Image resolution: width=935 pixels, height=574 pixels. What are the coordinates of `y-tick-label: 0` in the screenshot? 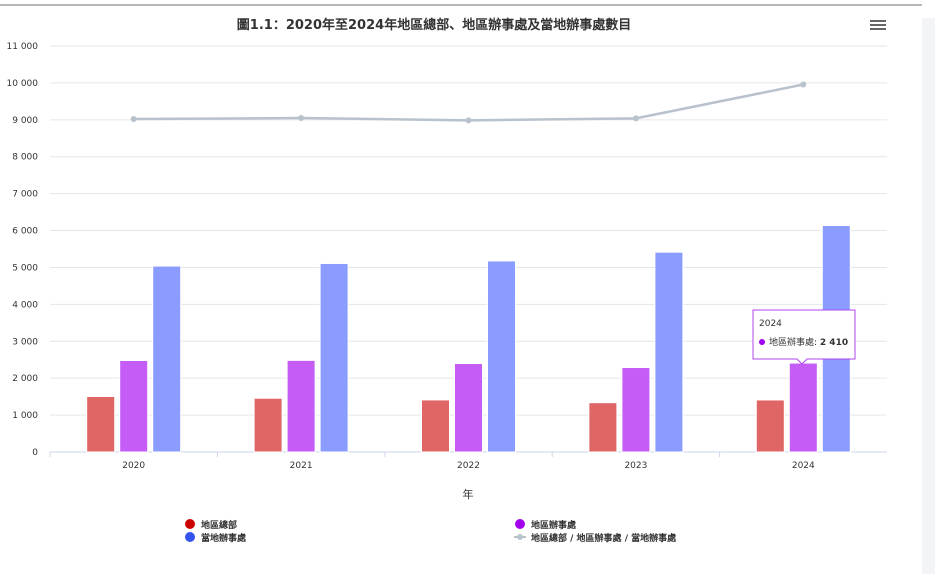 It's located at (35, 453).